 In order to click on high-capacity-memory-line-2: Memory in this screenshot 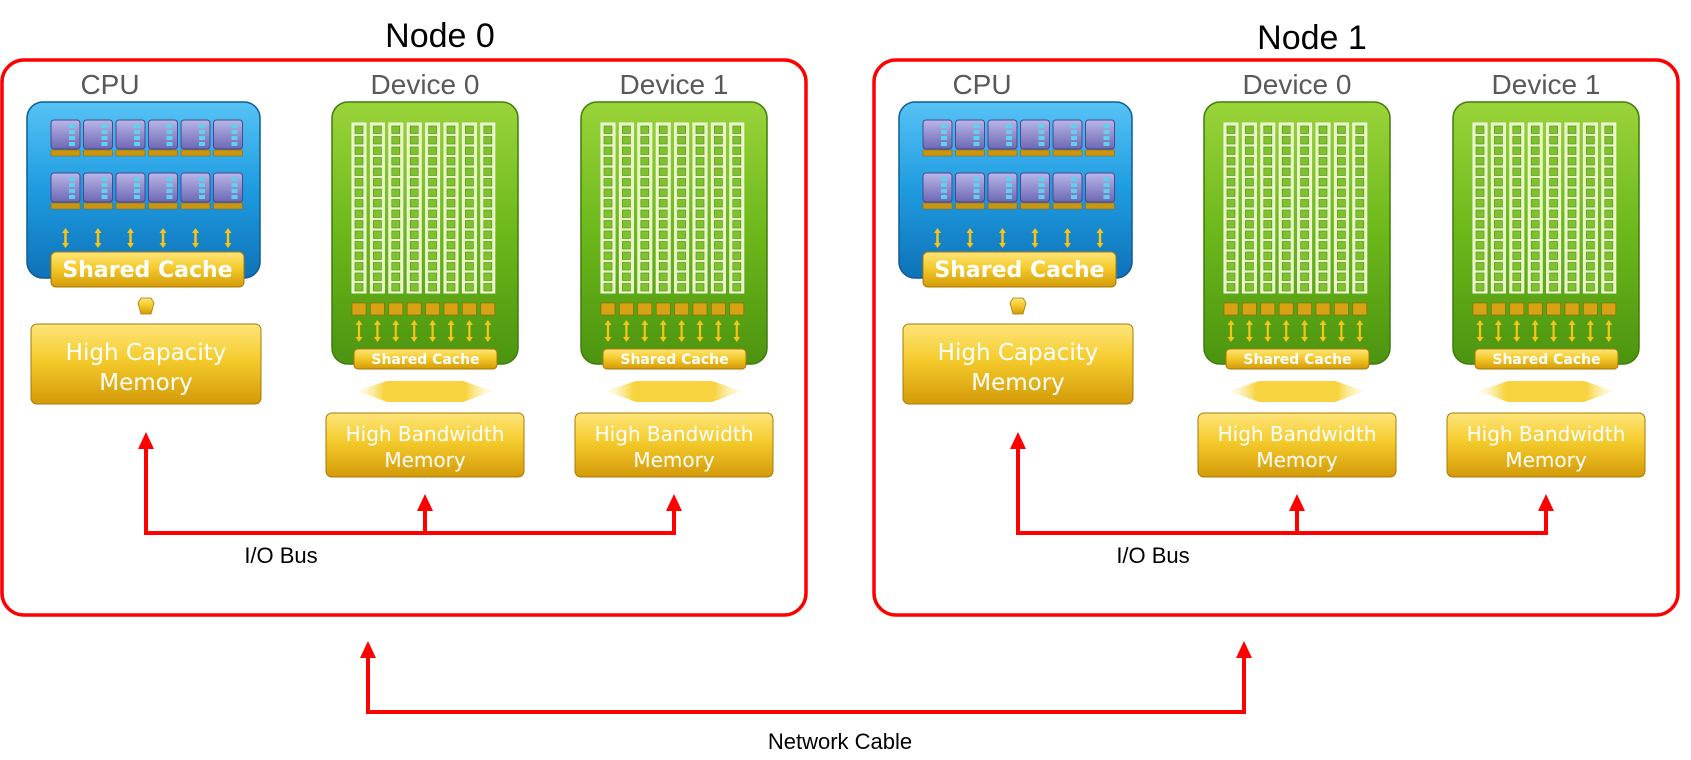, I will do `click(1018, 383)`.